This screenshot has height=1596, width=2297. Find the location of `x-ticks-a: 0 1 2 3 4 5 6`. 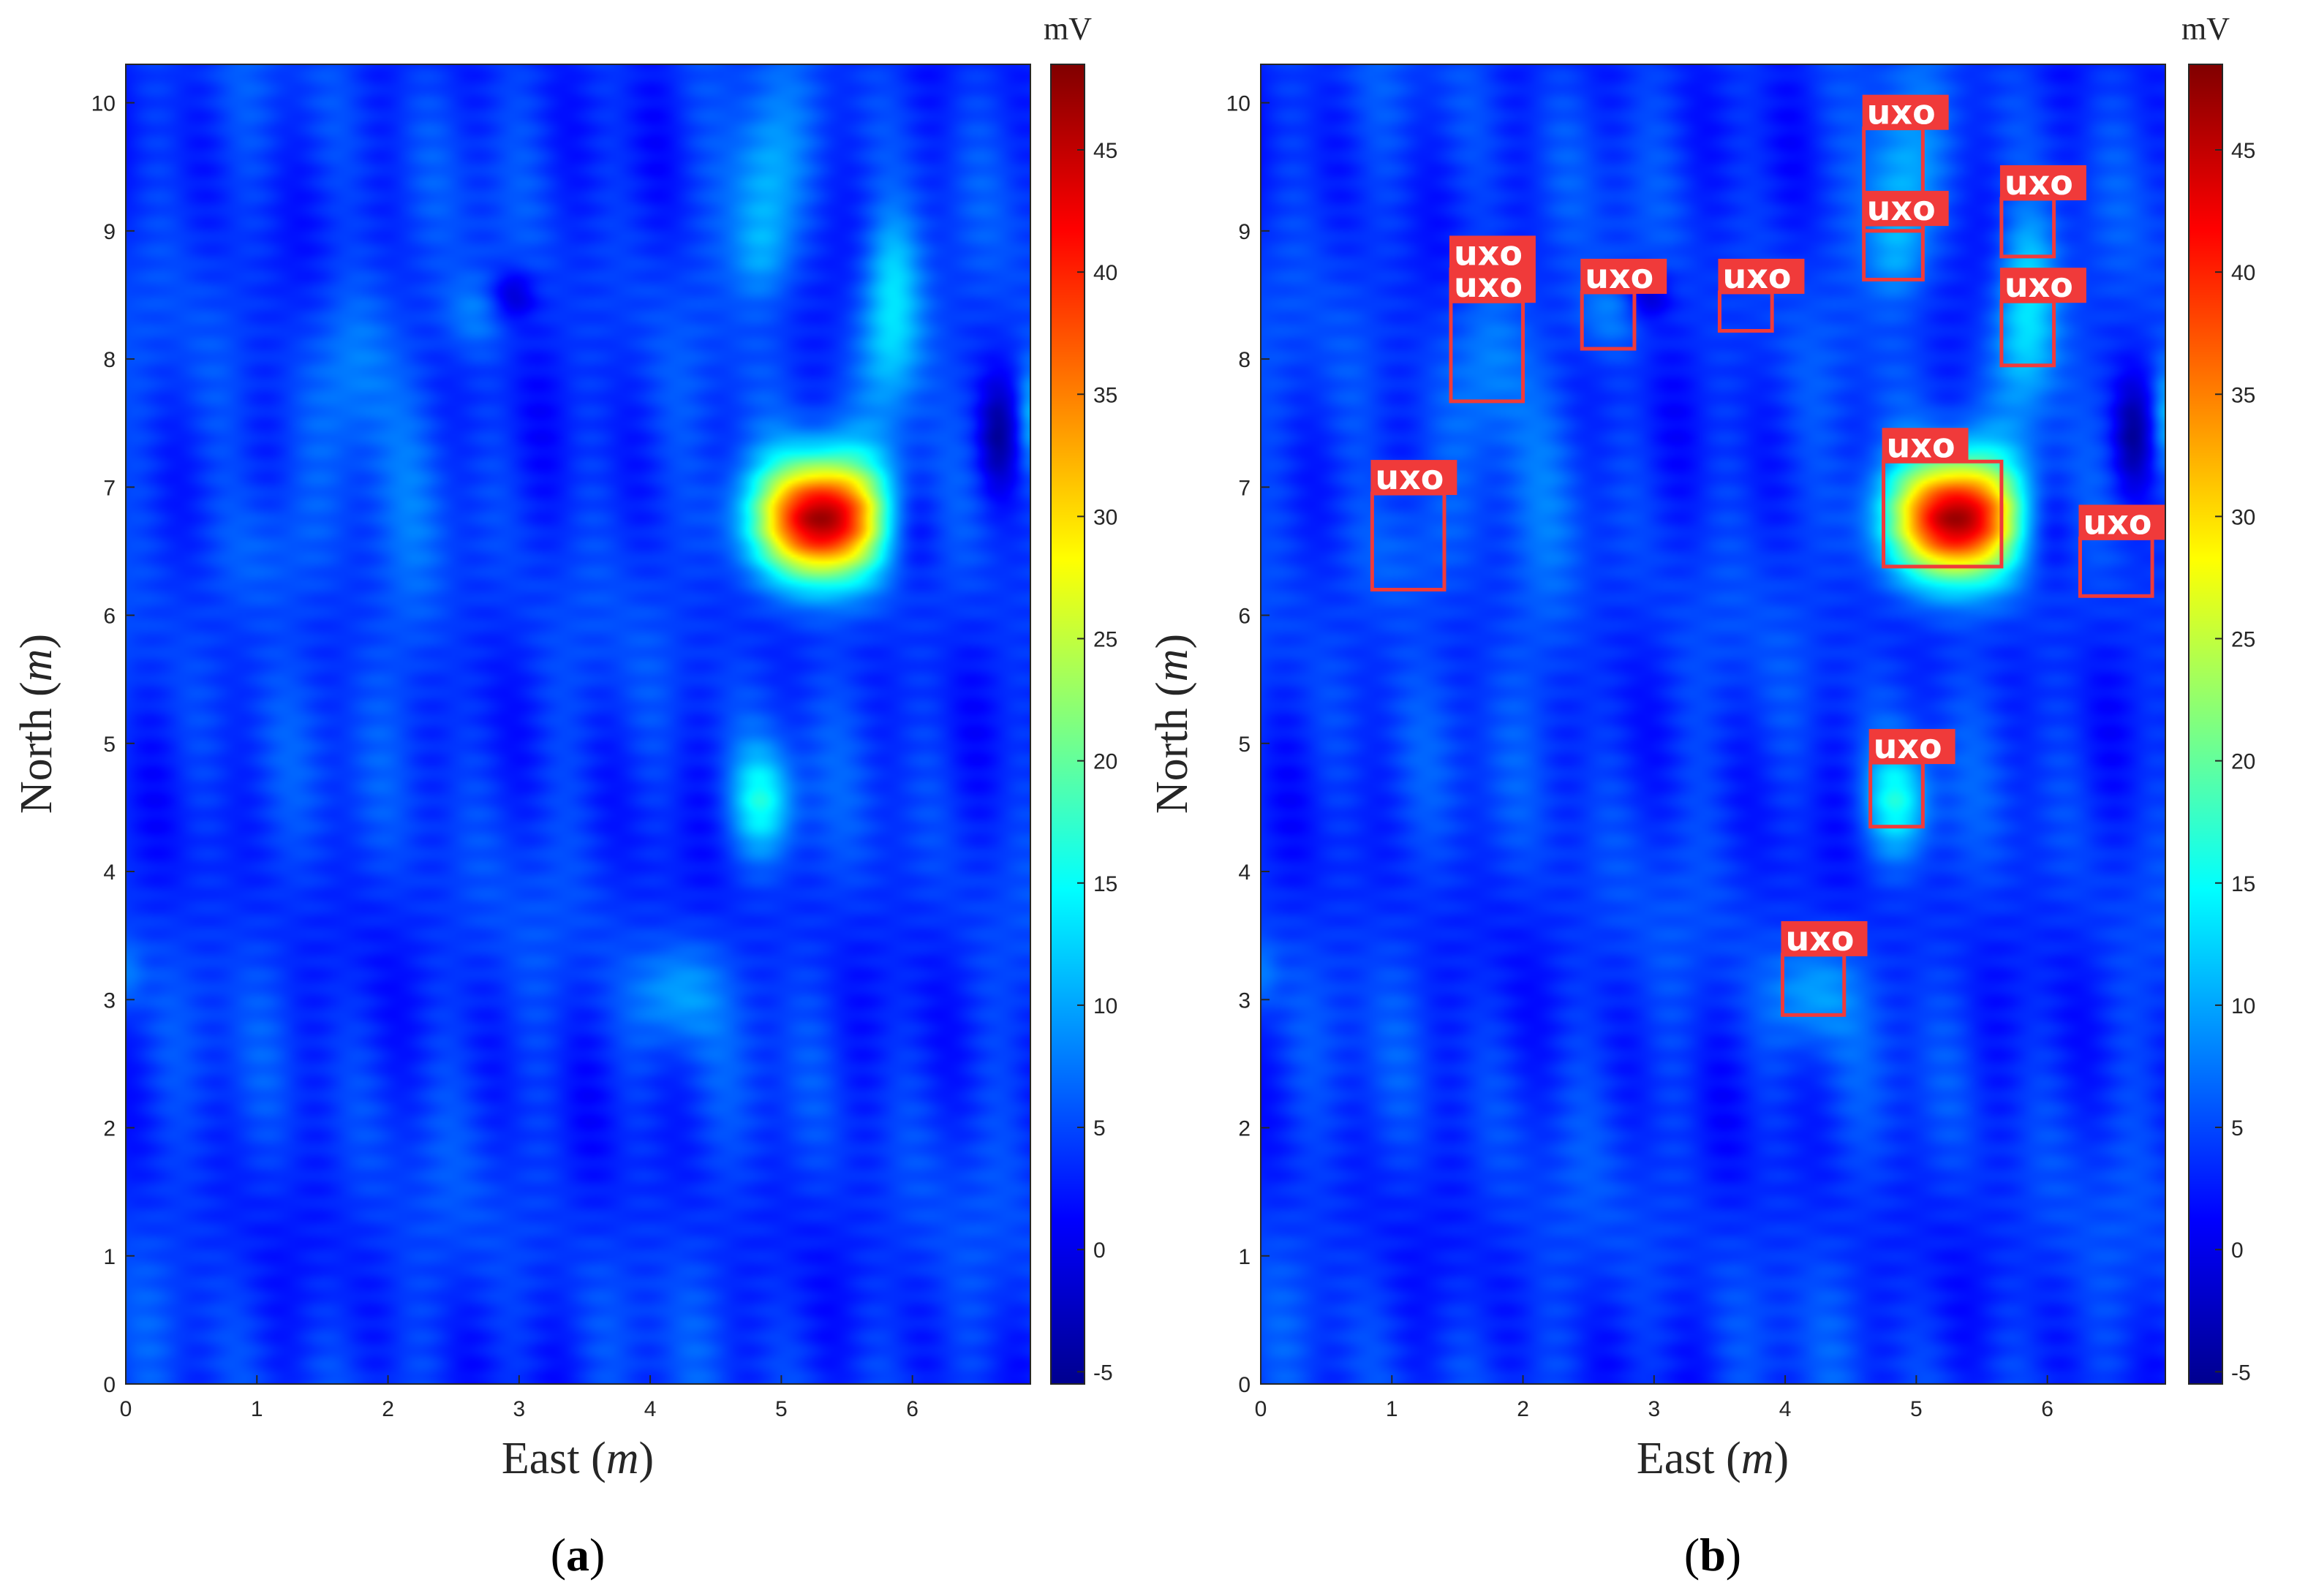

x-ticks-a: 0 1 2 3 4 5 6 is located at coordinates (519, 1398).